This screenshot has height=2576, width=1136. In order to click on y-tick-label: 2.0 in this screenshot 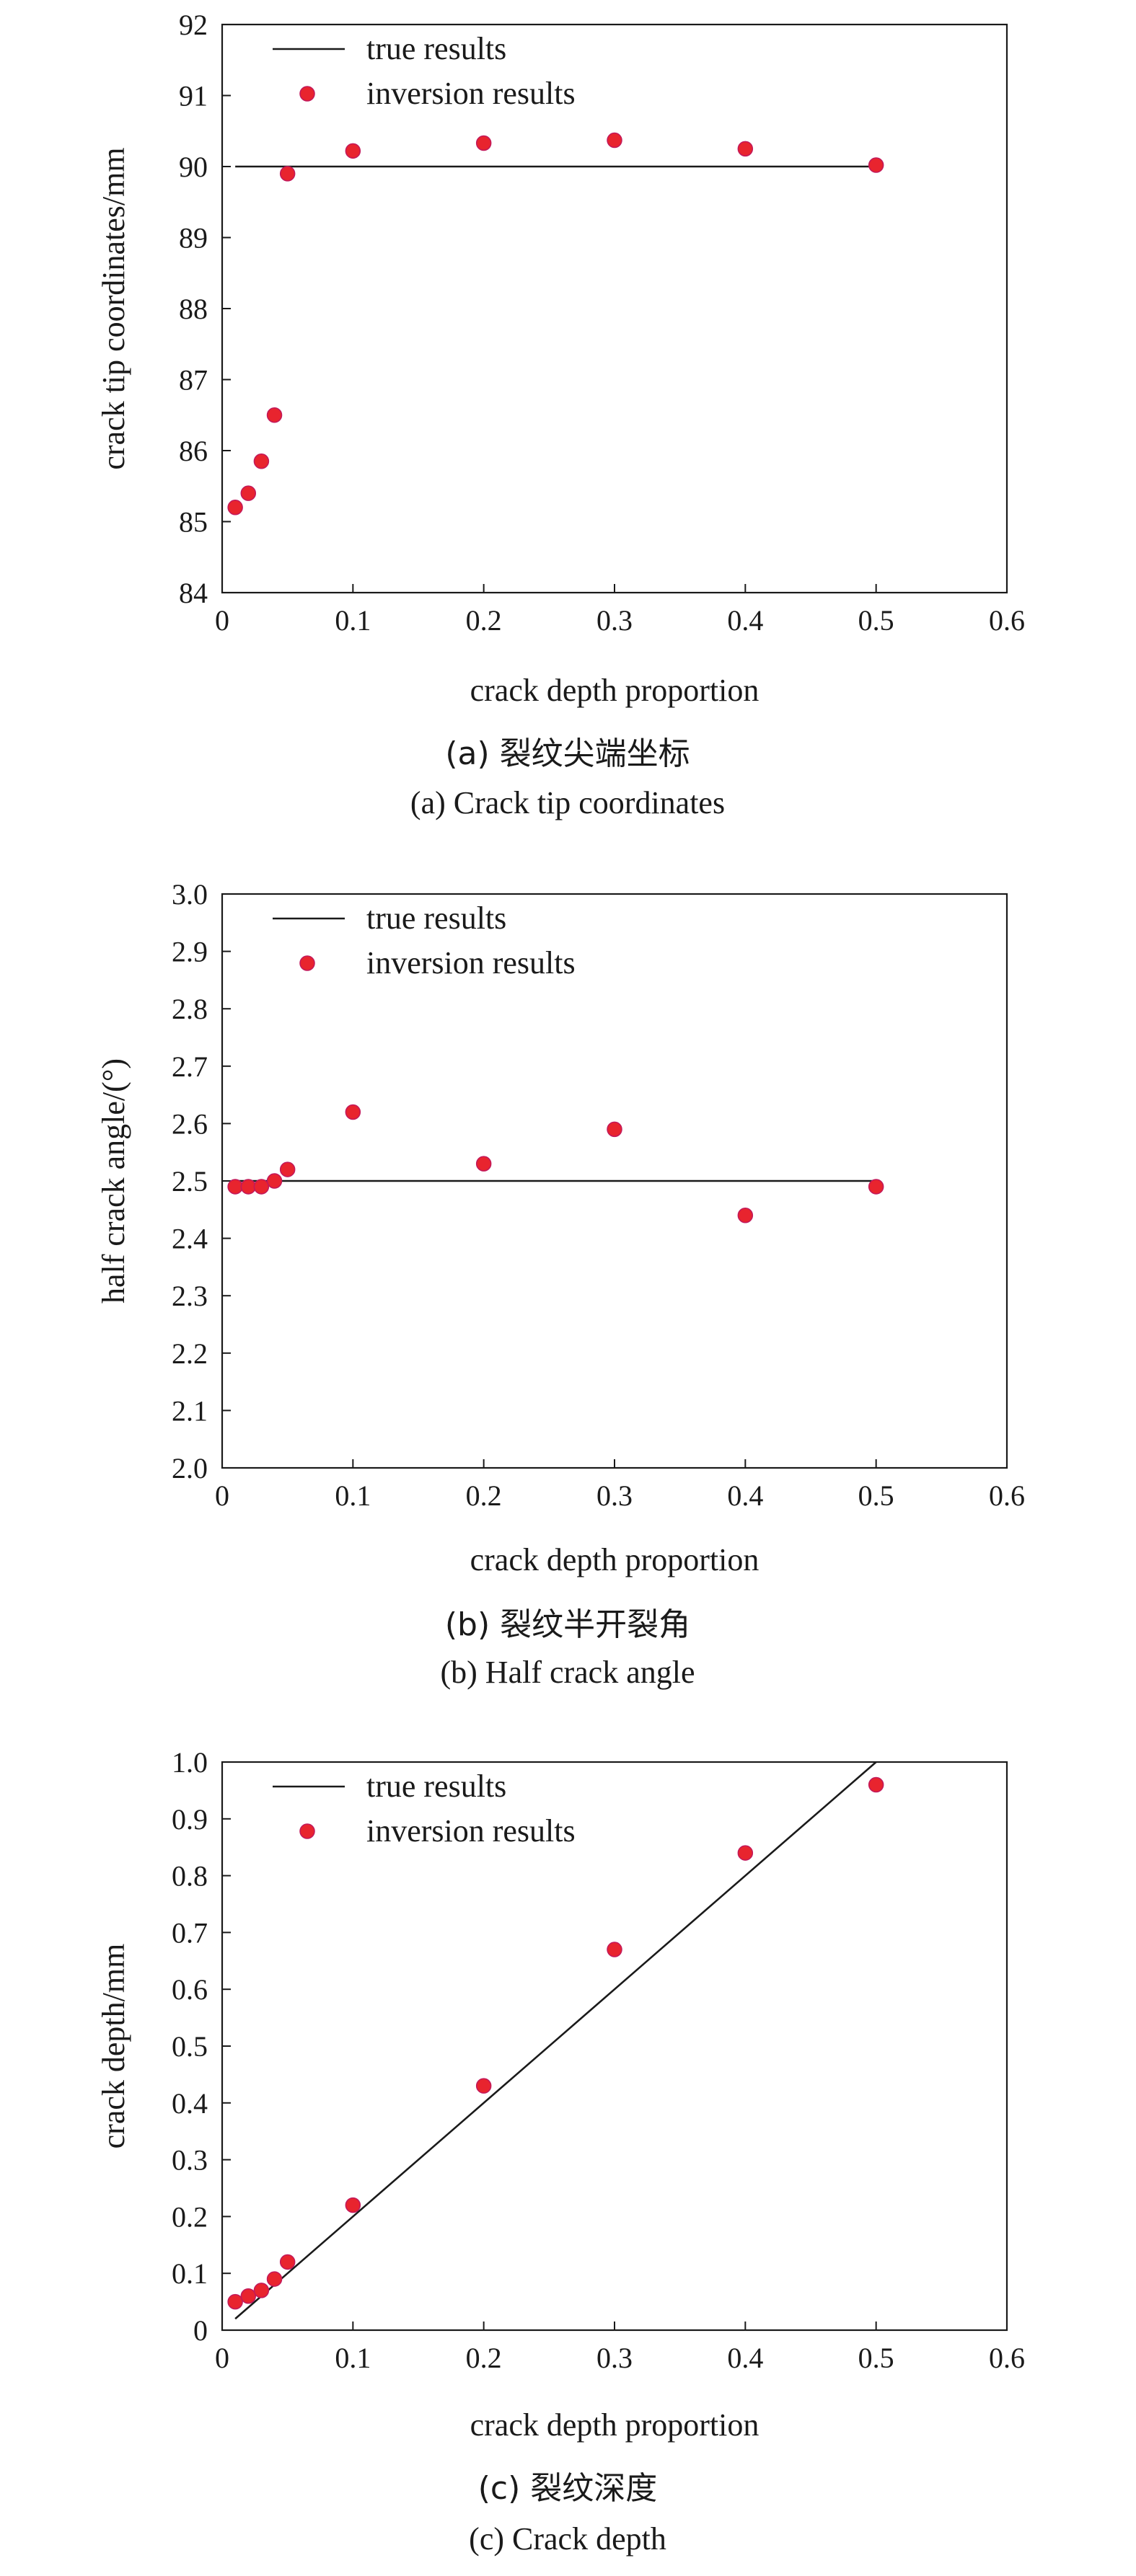, I will do `click(190, 1468)`.